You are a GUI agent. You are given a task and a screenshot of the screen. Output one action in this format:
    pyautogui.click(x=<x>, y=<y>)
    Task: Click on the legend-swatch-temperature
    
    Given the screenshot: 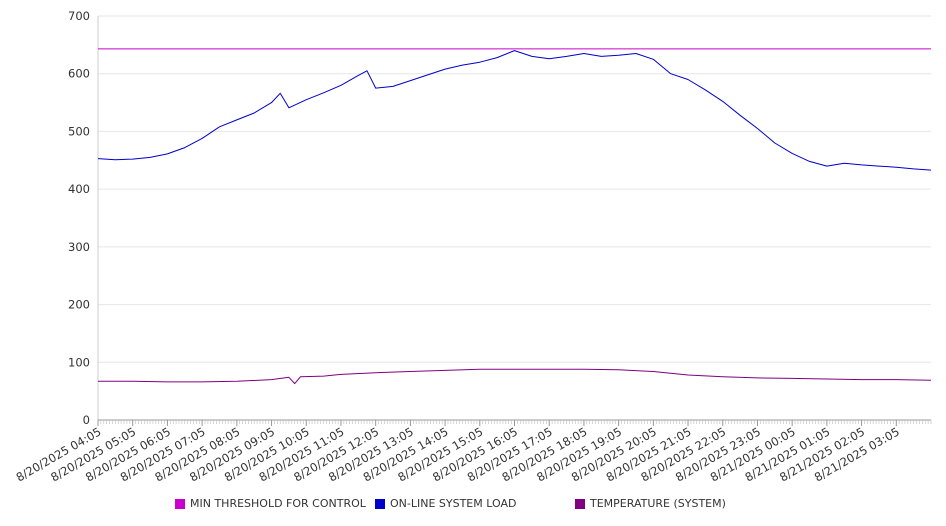 What is the action you would take?
    pyautogui.click(x=580, y=503)
    